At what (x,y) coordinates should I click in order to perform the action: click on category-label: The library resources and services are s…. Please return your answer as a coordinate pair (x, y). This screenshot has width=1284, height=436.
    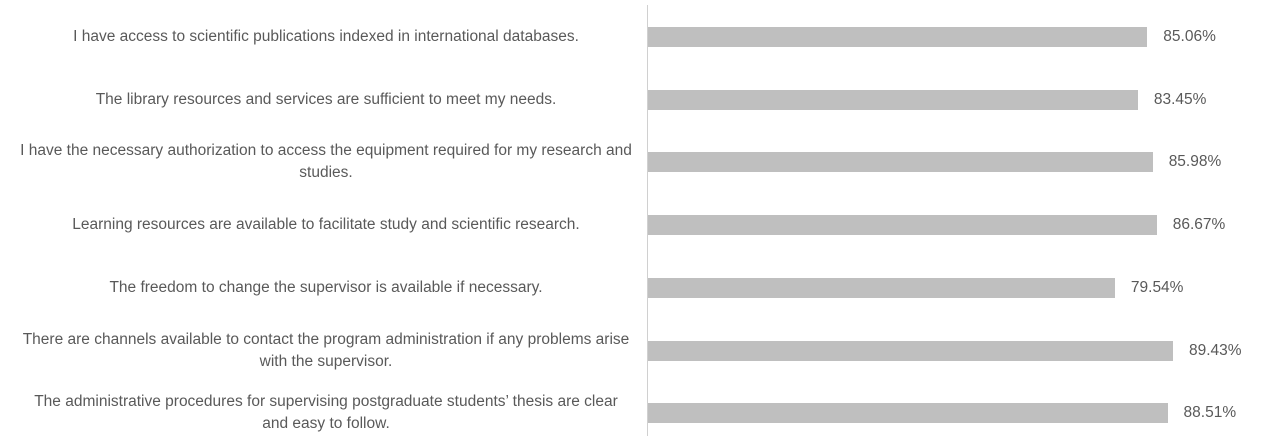
    Looking at the image, I should click on (326, 99).